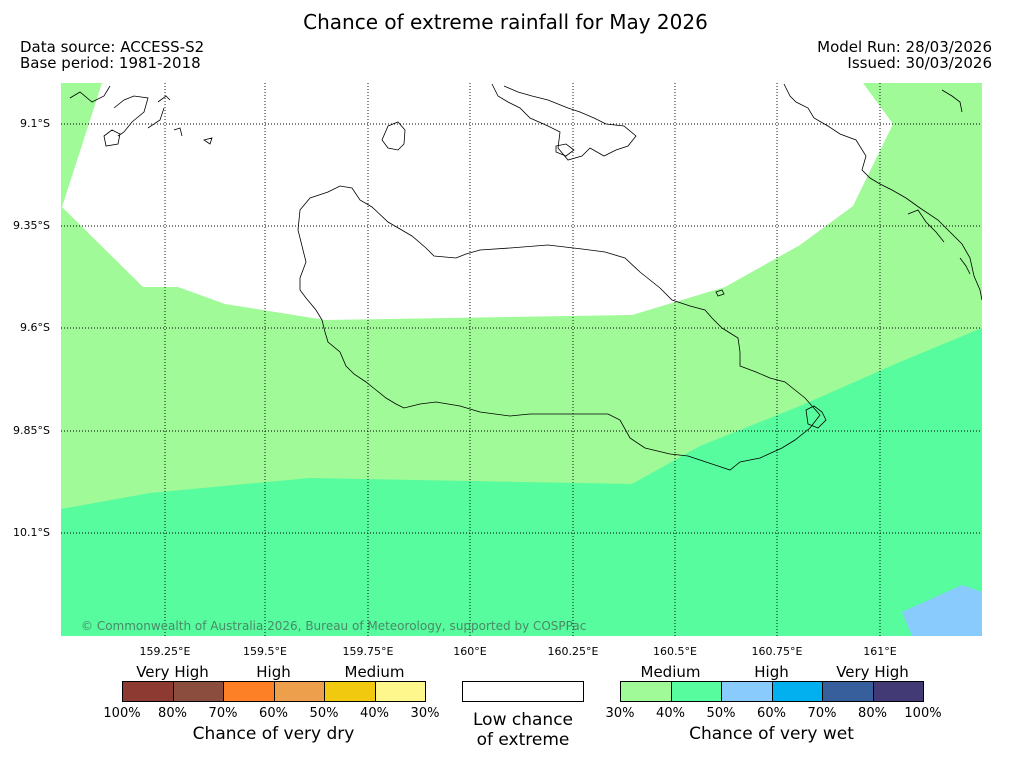 Image resolution: width=1011 pixels, height=758 pixels. I want to click on base-period: Base period: 1981-2018, so click(110, 63).